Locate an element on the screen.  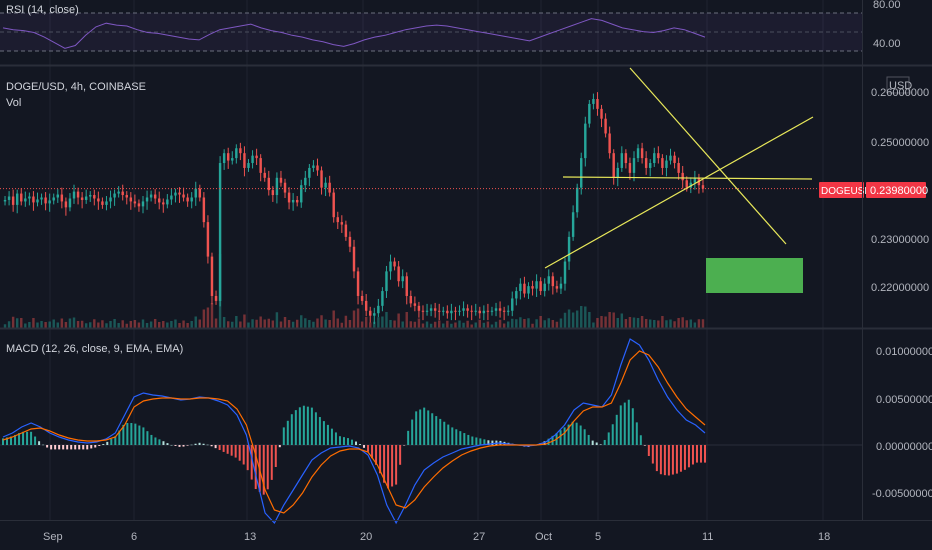
target-box is located at coordinates (754, 275).